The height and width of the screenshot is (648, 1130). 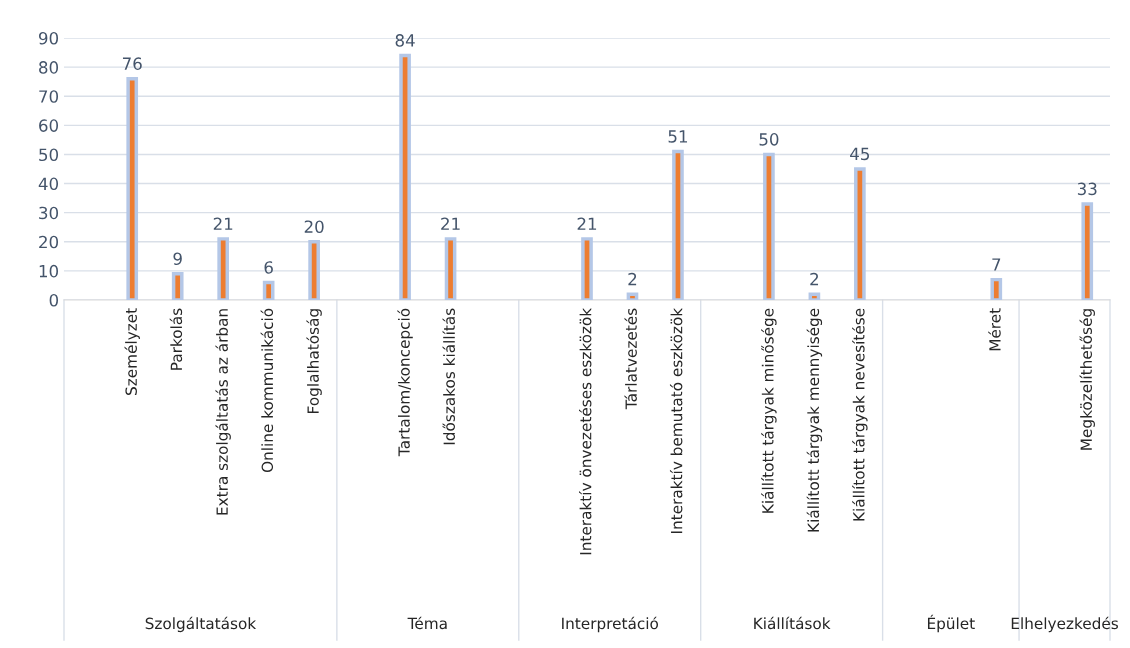 I want to click on text: Téma, so click(x=427, y=623).